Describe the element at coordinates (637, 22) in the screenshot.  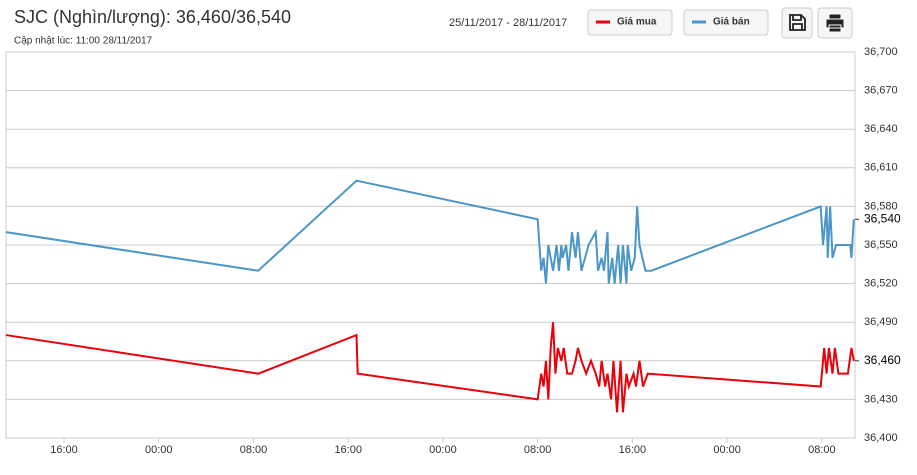
I see `legend-label: Giá mua` at that location.